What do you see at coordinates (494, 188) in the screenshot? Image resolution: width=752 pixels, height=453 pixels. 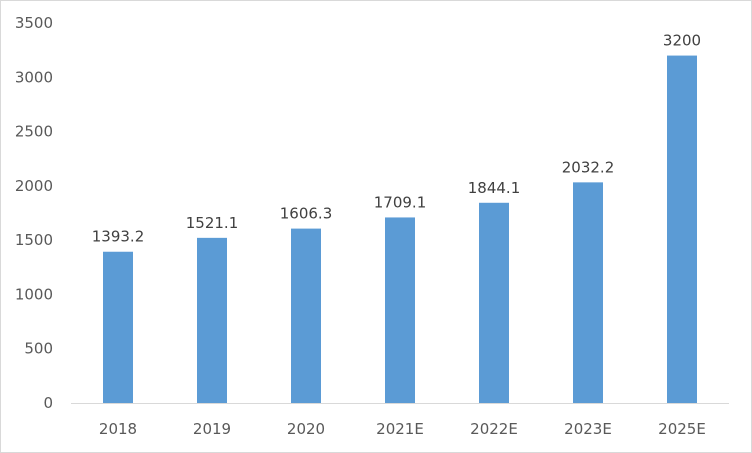 I see `data-label: 1844.1` at bounding box center [494, 188].